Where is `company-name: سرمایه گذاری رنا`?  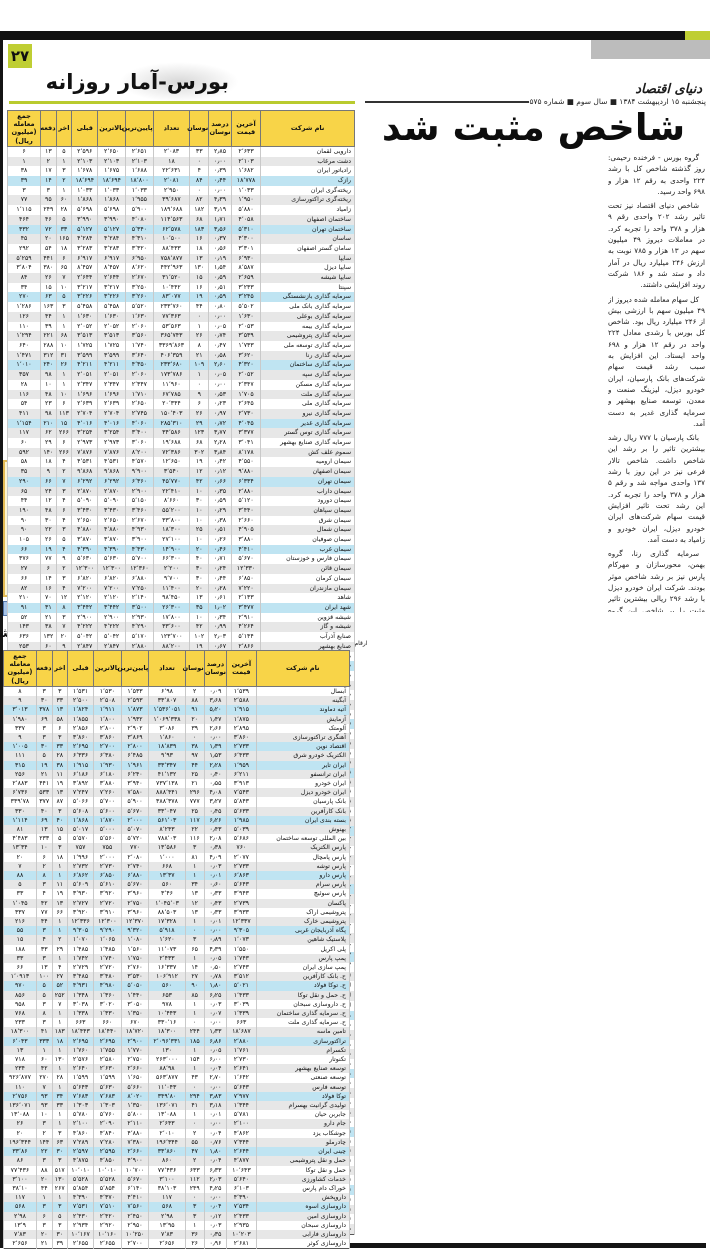 company-name: سرمایه گذاری رنا is located at coordinates (308, 355).